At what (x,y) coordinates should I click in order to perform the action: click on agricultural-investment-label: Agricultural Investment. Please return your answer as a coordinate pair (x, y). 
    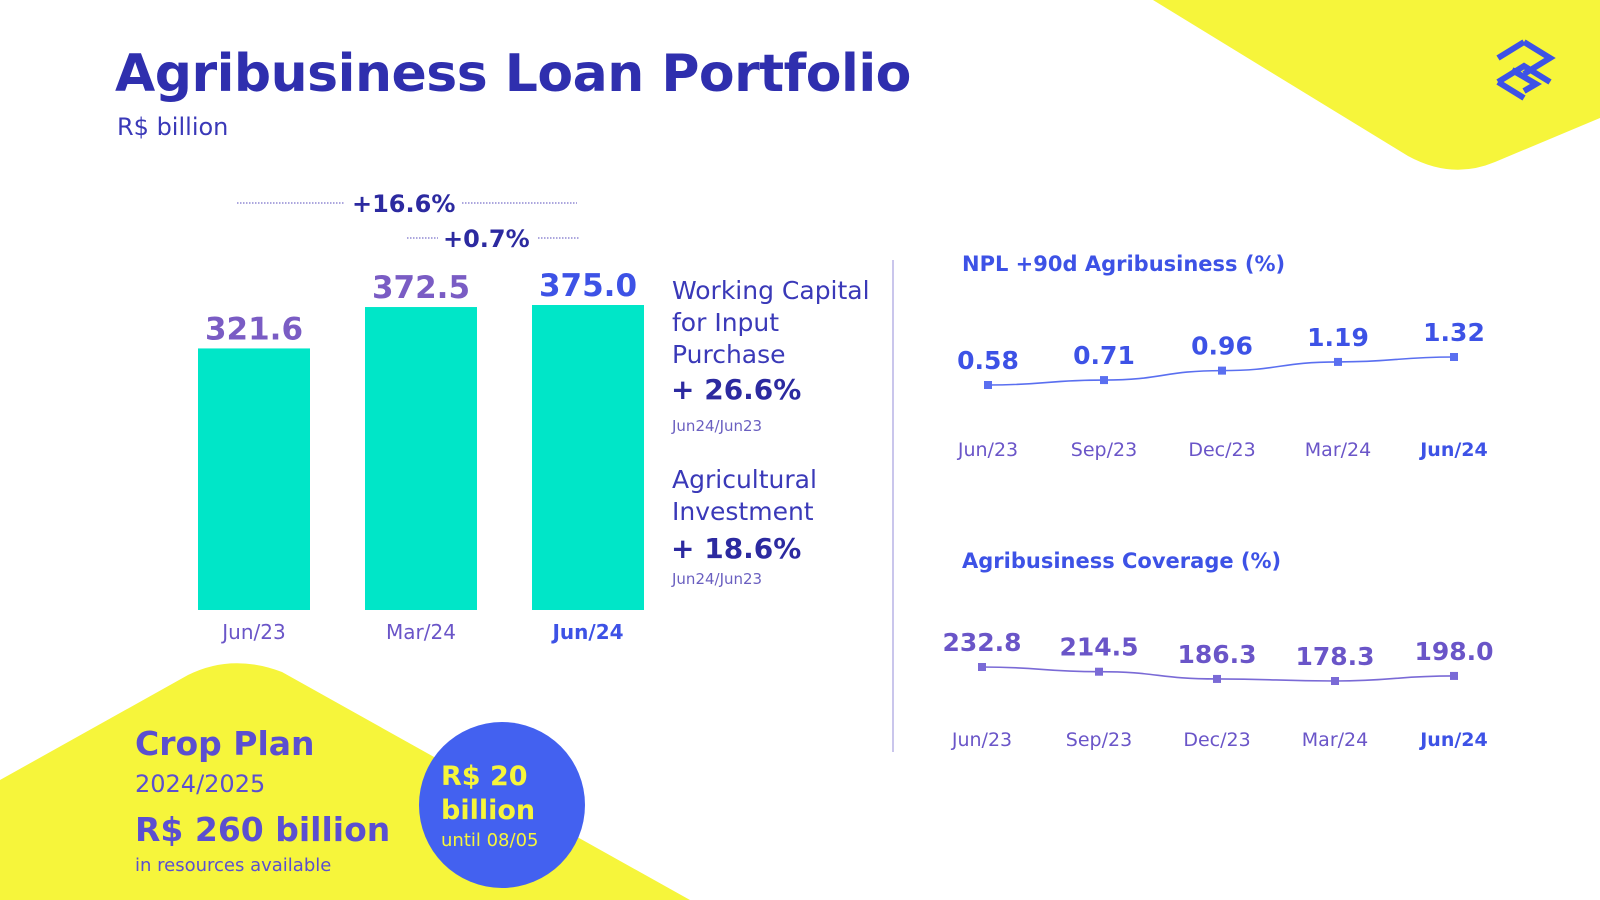
    Looking at the image, I should click on (744, 495).